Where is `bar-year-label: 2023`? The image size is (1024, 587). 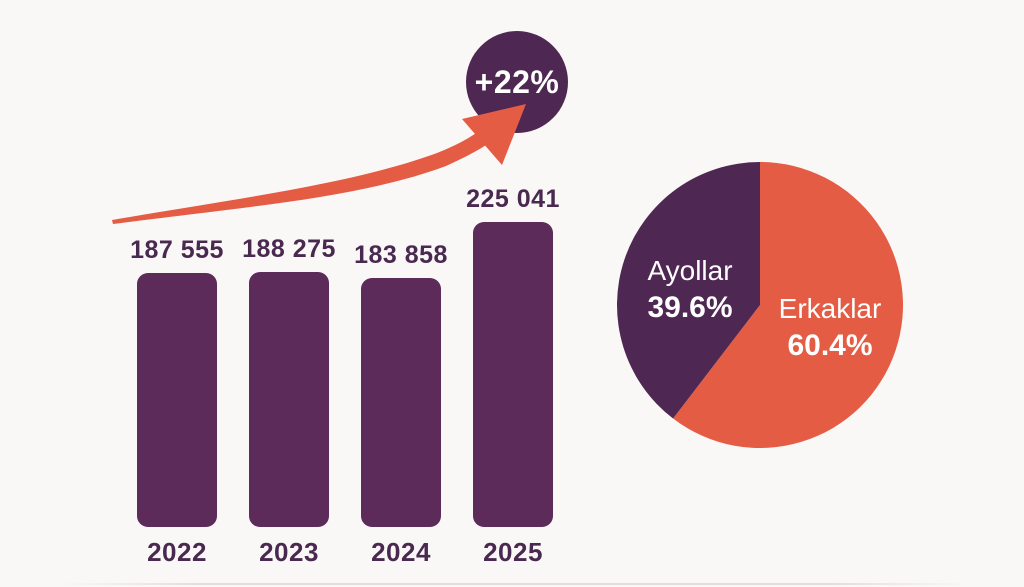
bar-year-label: 2023 is located at coordinates (289, 552).